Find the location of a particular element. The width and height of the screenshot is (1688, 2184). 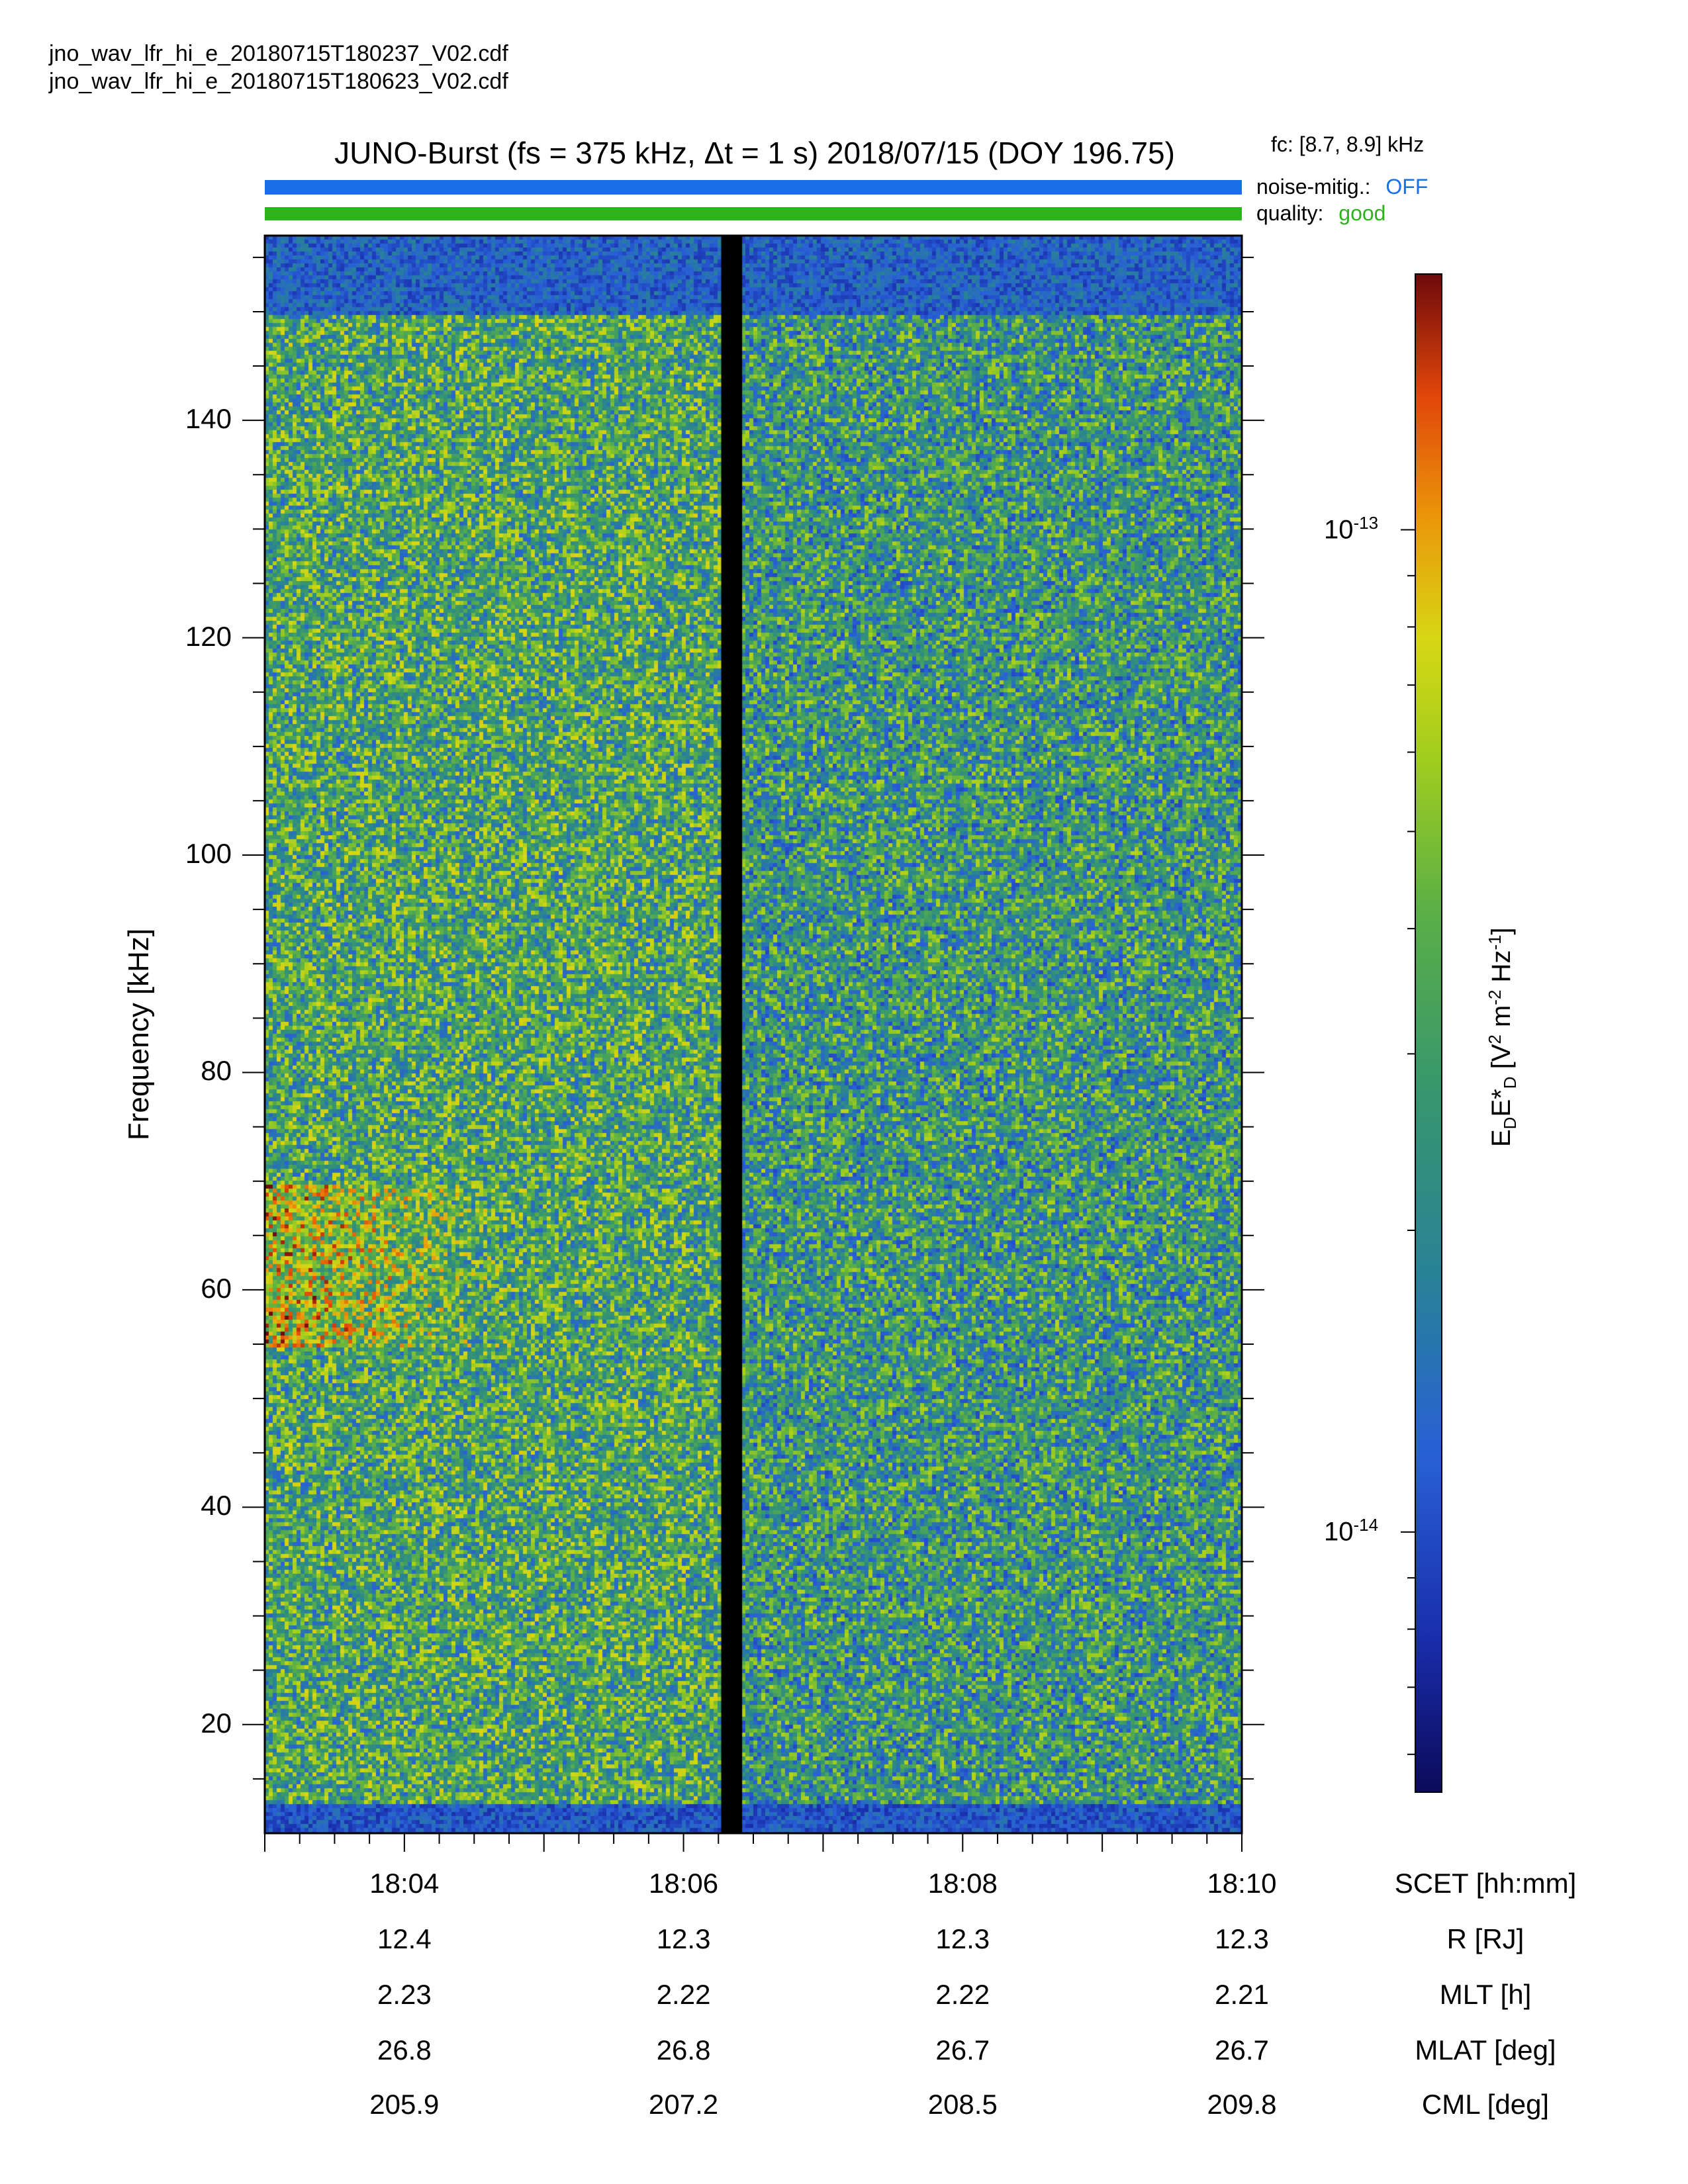

y-tick-label: 40 is located at coordinates (216, 1506).